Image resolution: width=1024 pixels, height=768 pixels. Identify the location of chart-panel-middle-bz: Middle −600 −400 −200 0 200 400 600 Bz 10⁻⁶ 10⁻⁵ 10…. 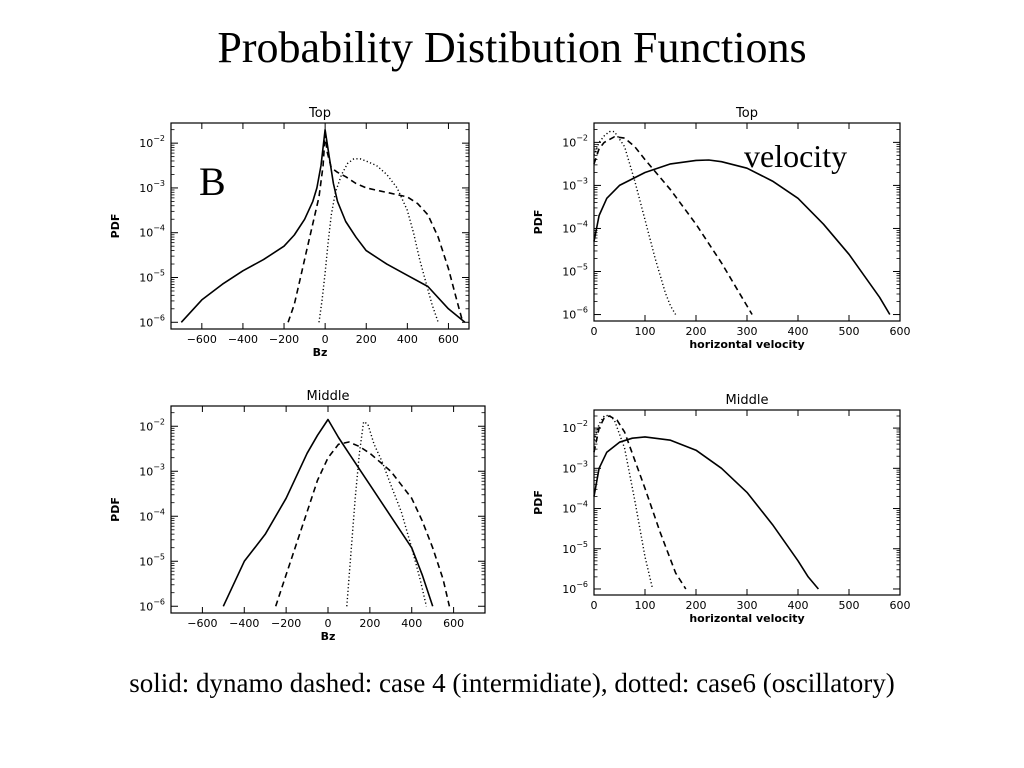
(297, 516).